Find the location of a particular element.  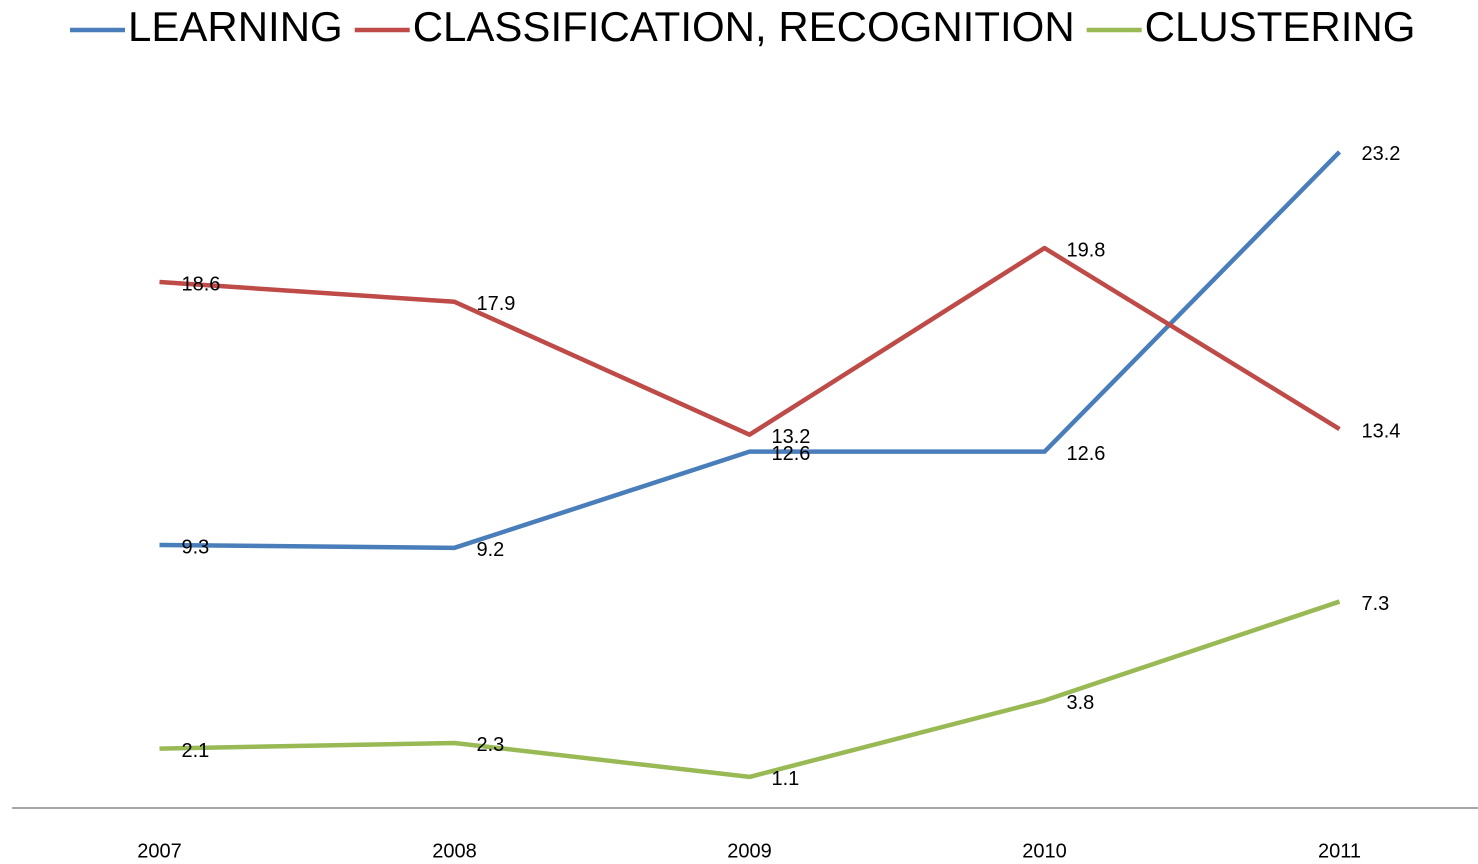

data-label: 9.2 is located at coordinates (491, 550).